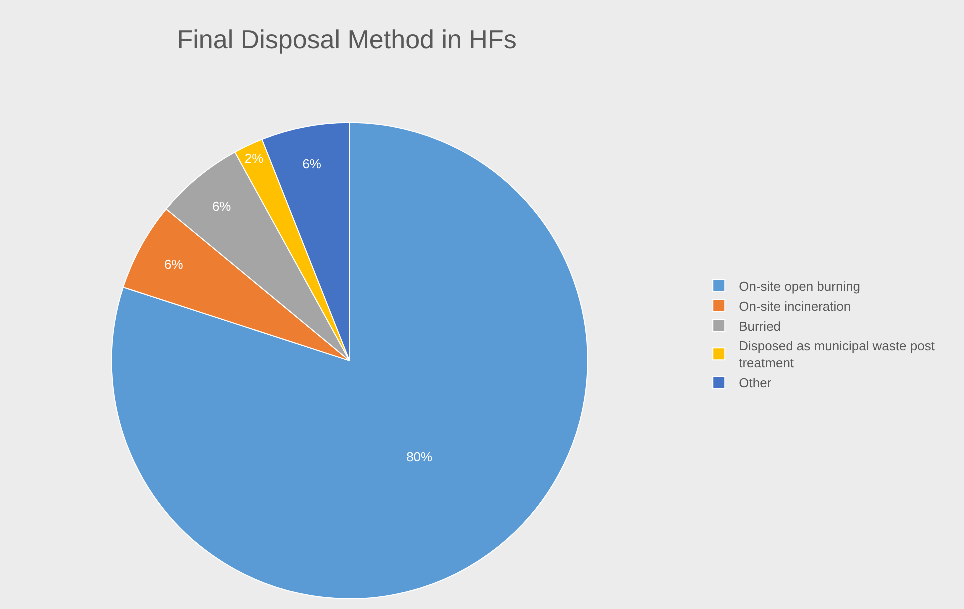 The height and width of the screenshot is (609, 964). Describe the element at coordinates (420, 457) in the screenshot. I see `data-label: 80%` at that location.